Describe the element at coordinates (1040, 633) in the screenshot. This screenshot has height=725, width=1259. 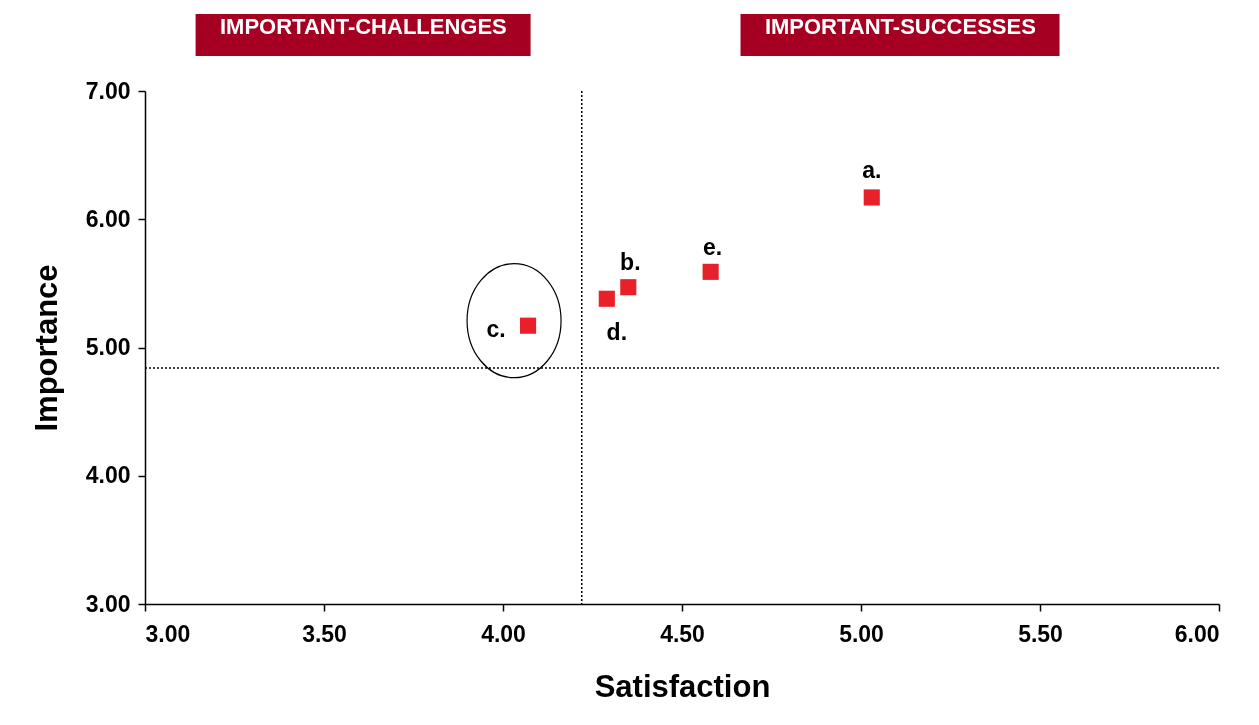
I see `x-tick-label: 5.50` at that location.